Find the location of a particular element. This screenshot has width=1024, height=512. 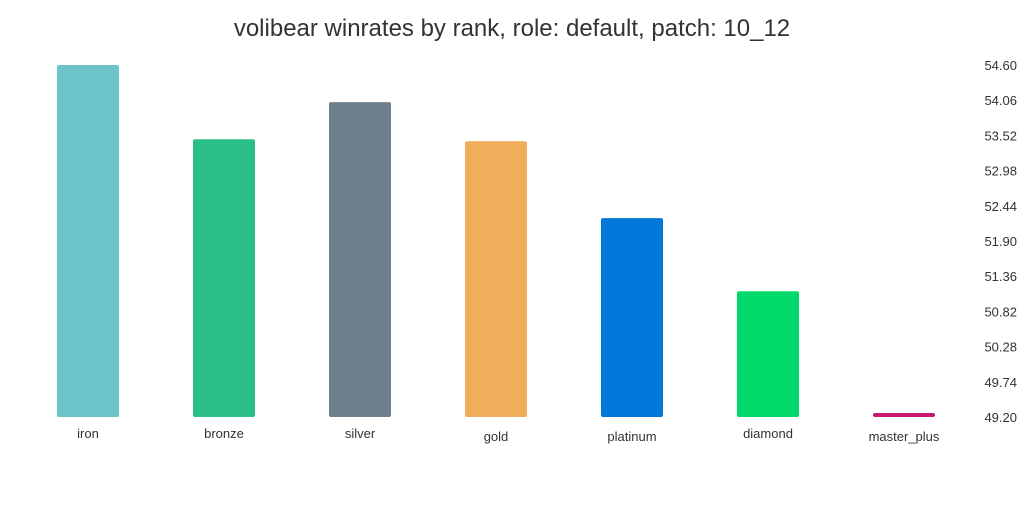

bar-bronze is located at coordinates (224, 278).